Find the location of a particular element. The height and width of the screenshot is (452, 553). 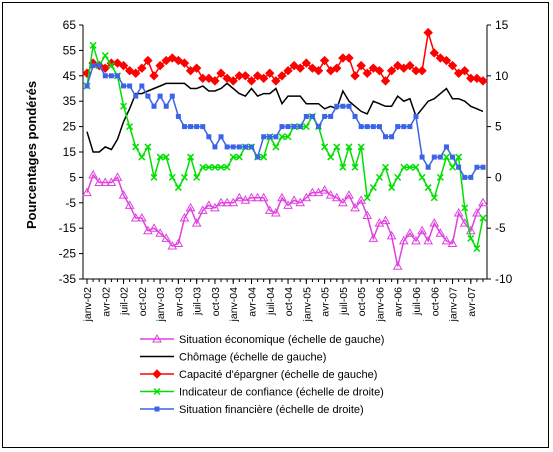

x-tick-label: avr-02 is located at coordinates (106, 302).